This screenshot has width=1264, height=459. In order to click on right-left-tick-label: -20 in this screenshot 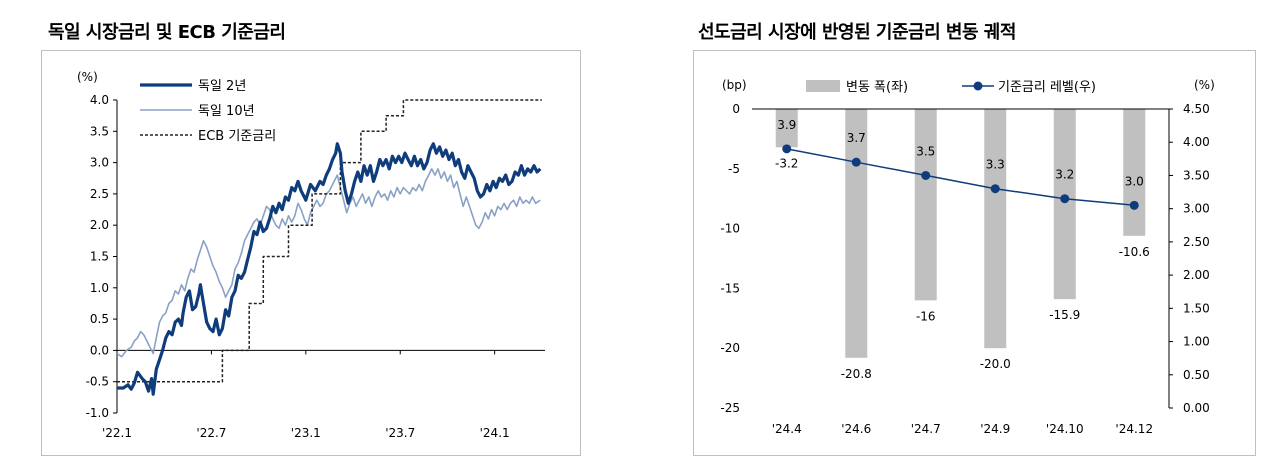, I will do `click(730, 348)`.